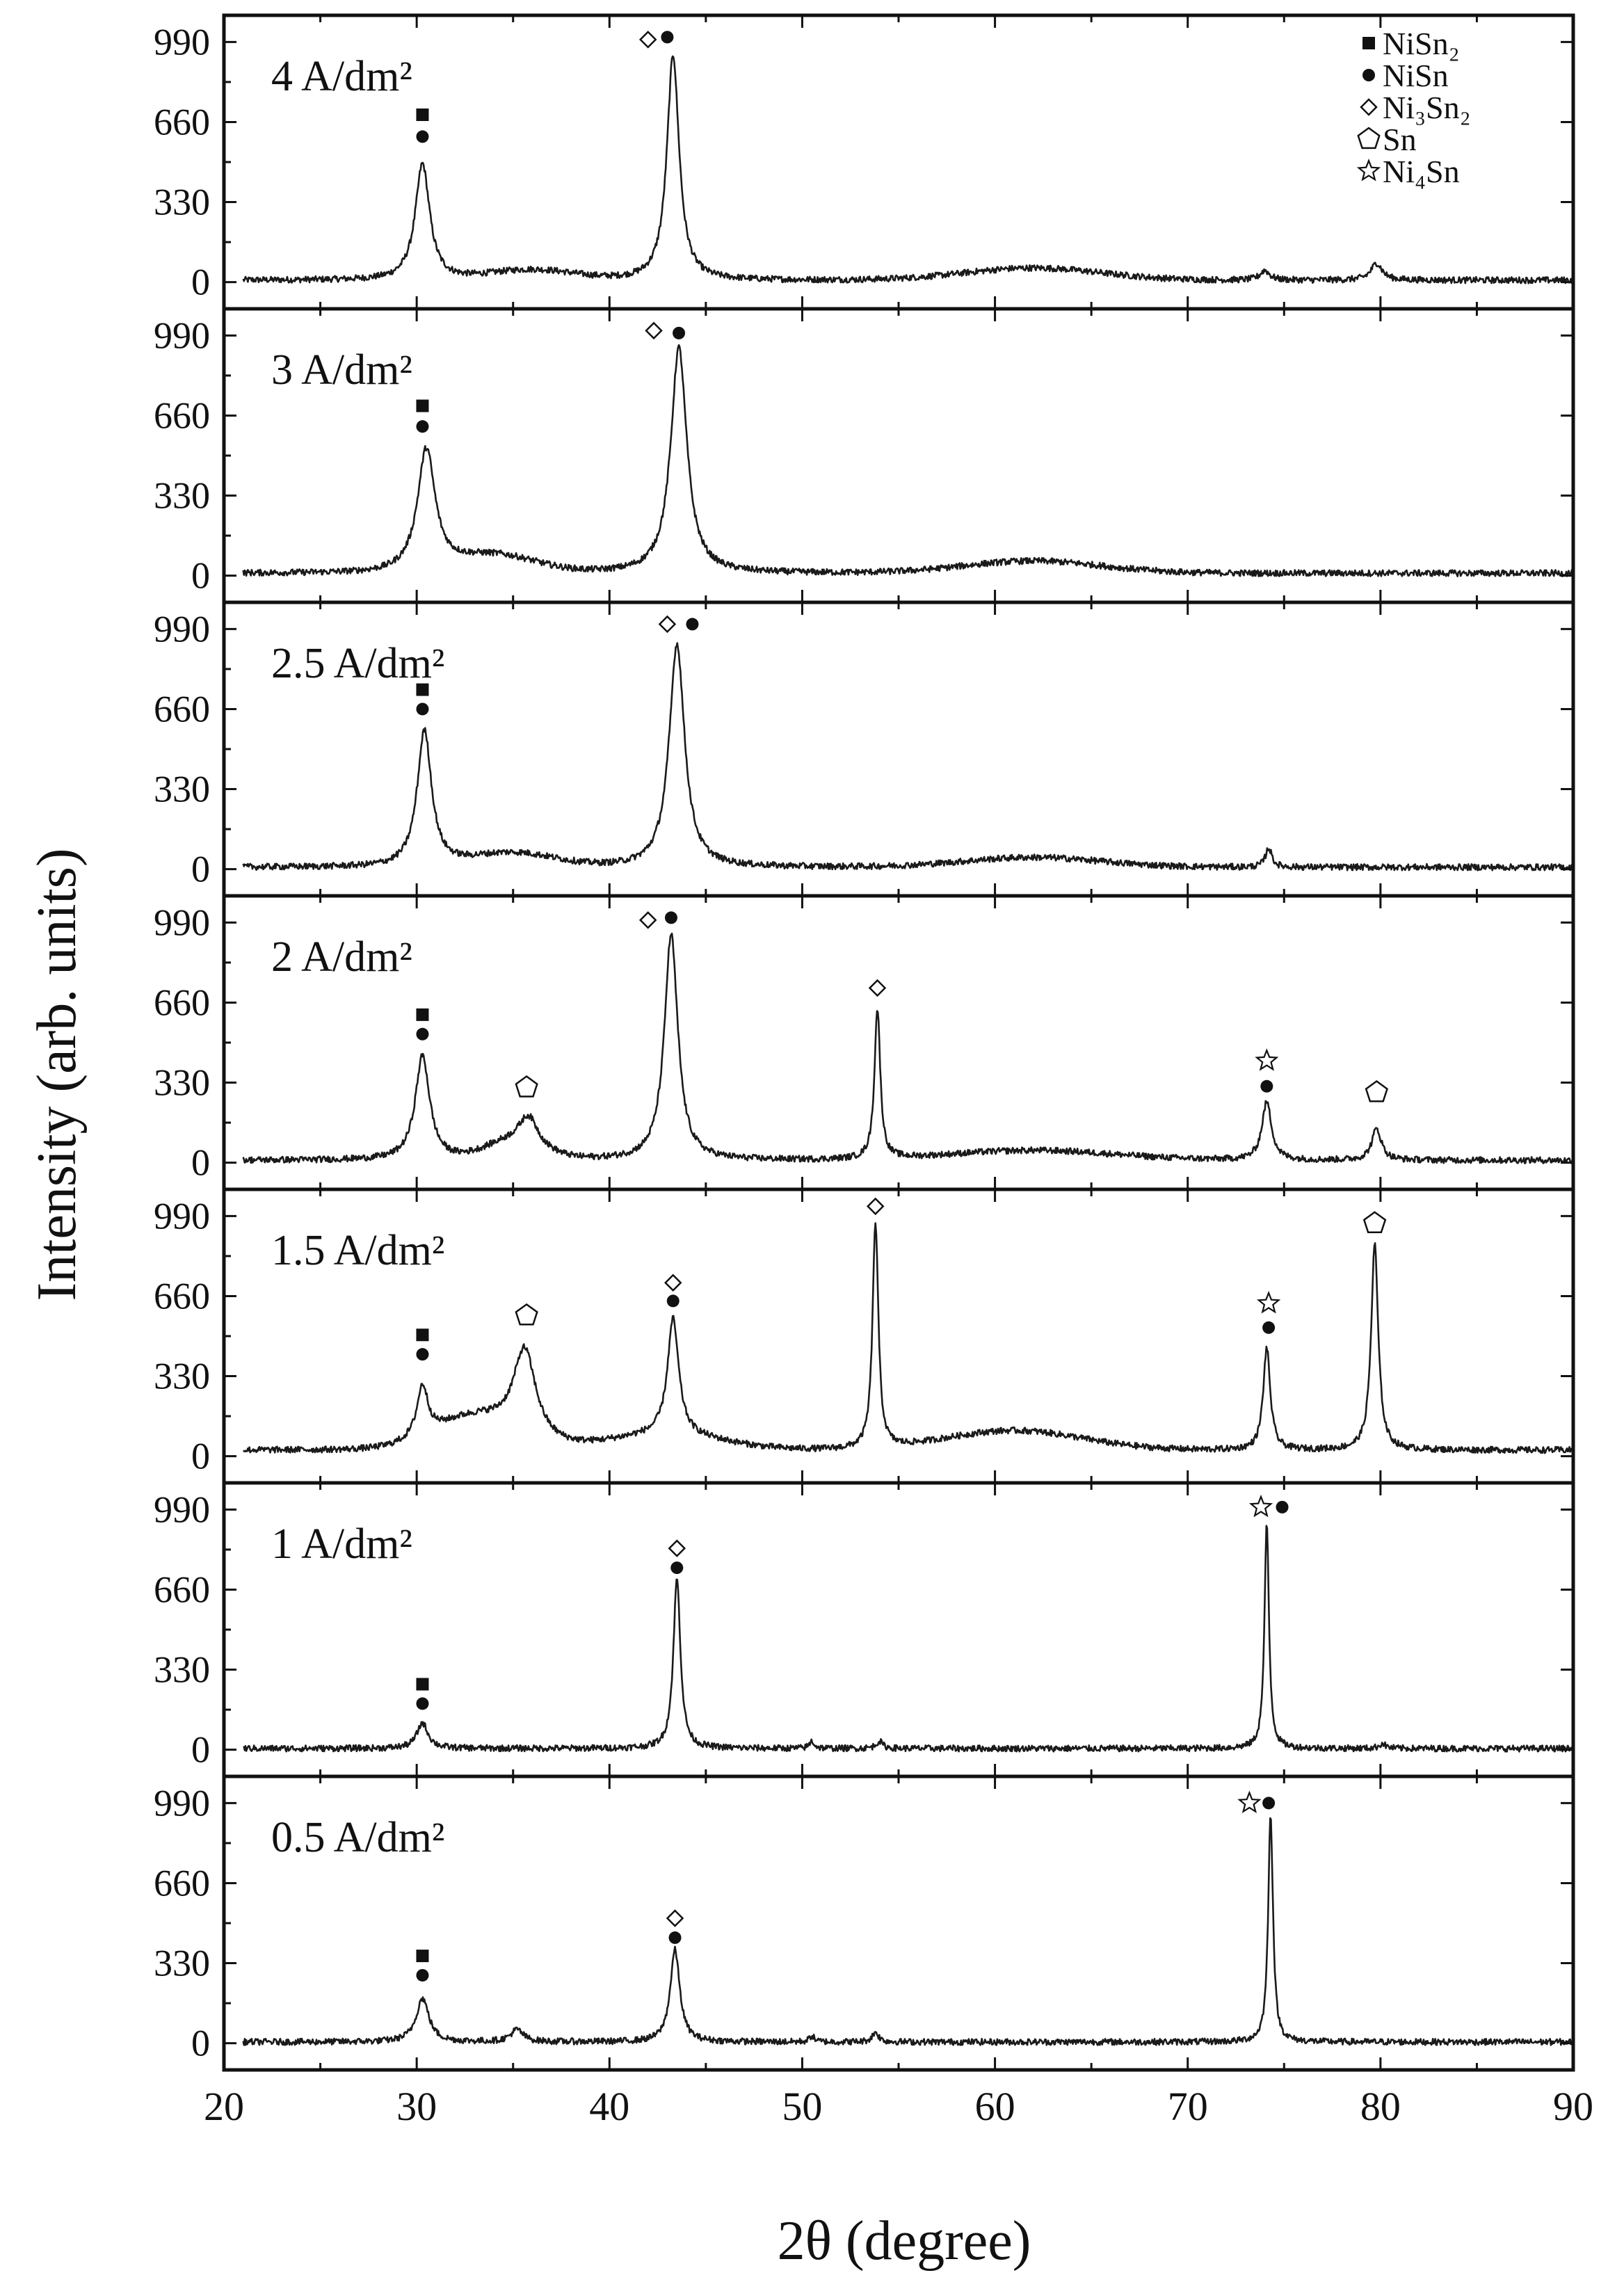 The width and height of the screenshot is (1624, 2273). Describe the element at coordinates (357, 1250) in the screenshot. I see `panel-label: 1.5 A/dm²` at that location.